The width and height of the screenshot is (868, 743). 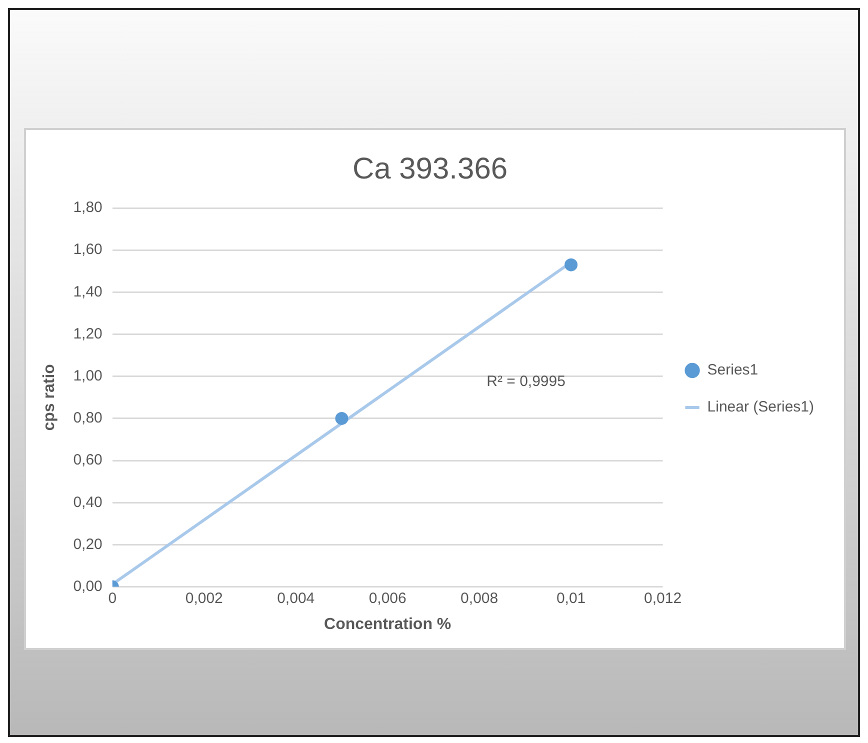 What do you see at coordinates (112, 598) in the screenshot?
I see `x-tick-label: 0` at bounding box center [112, 598].